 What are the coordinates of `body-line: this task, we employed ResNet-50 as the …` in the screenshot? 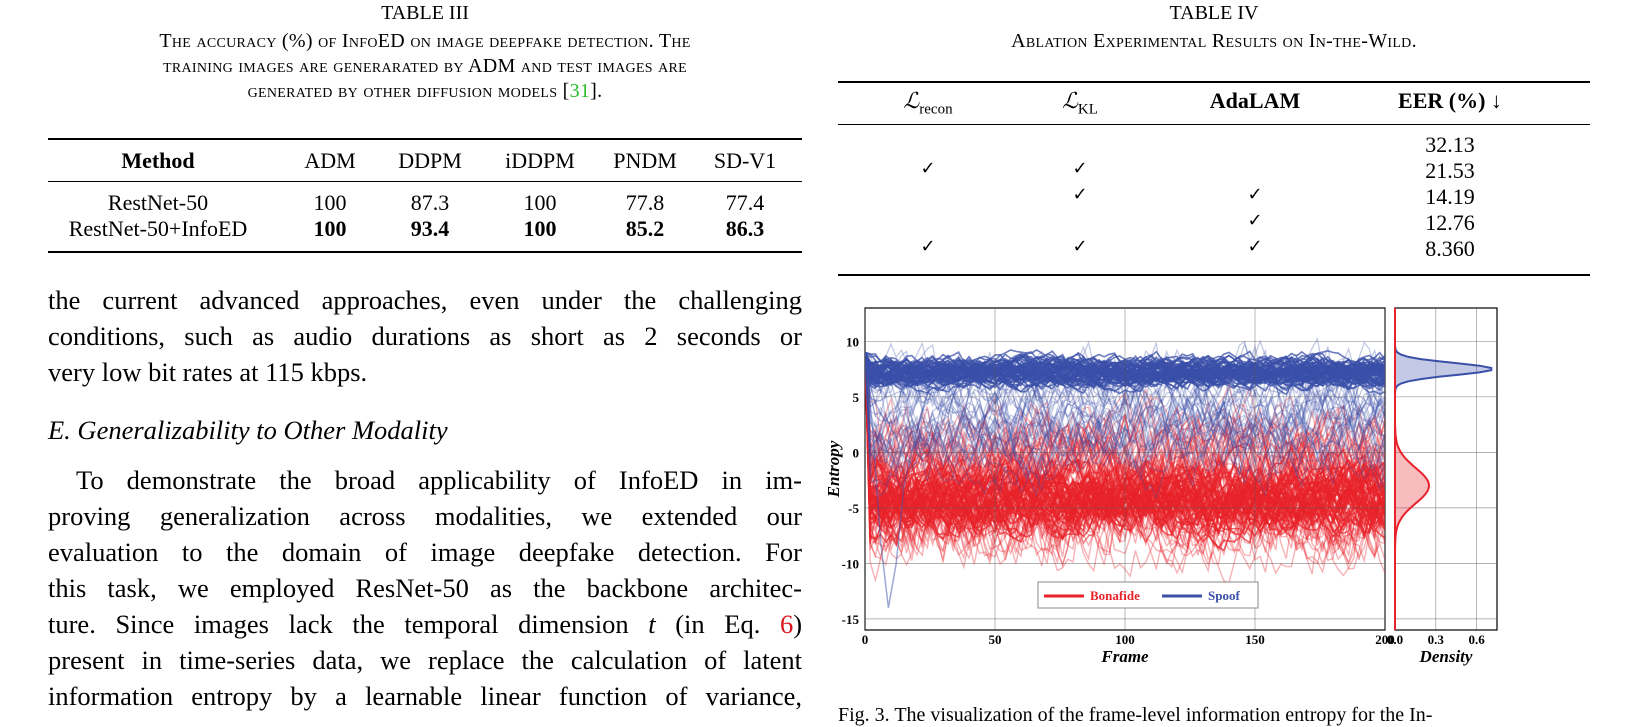 It's located at (425, 588).